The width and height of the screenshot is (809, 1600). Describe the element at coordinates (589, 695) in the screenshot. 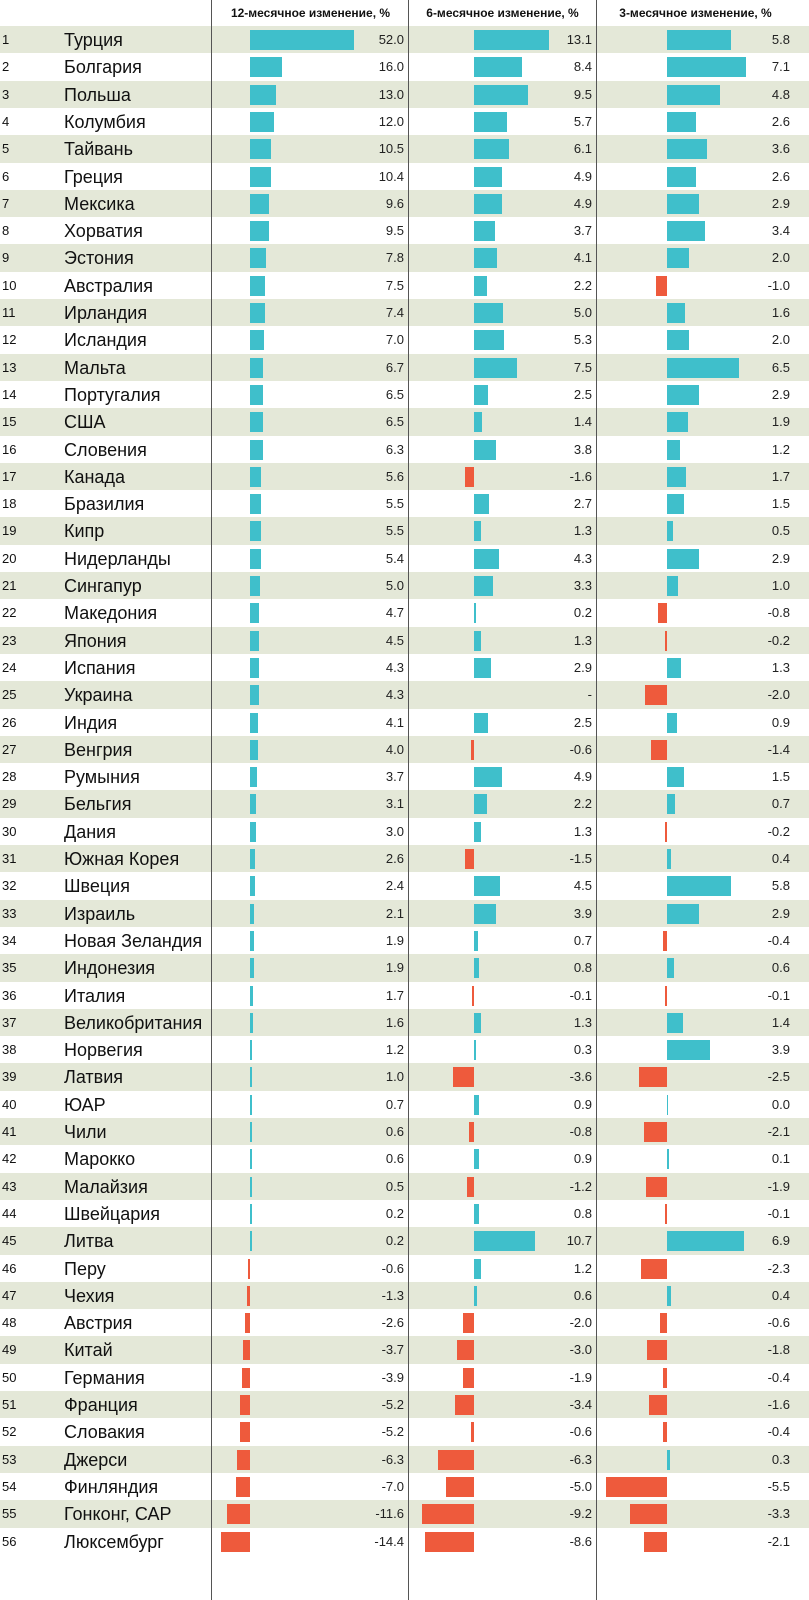

I see `value-label-v6: -` at that location.